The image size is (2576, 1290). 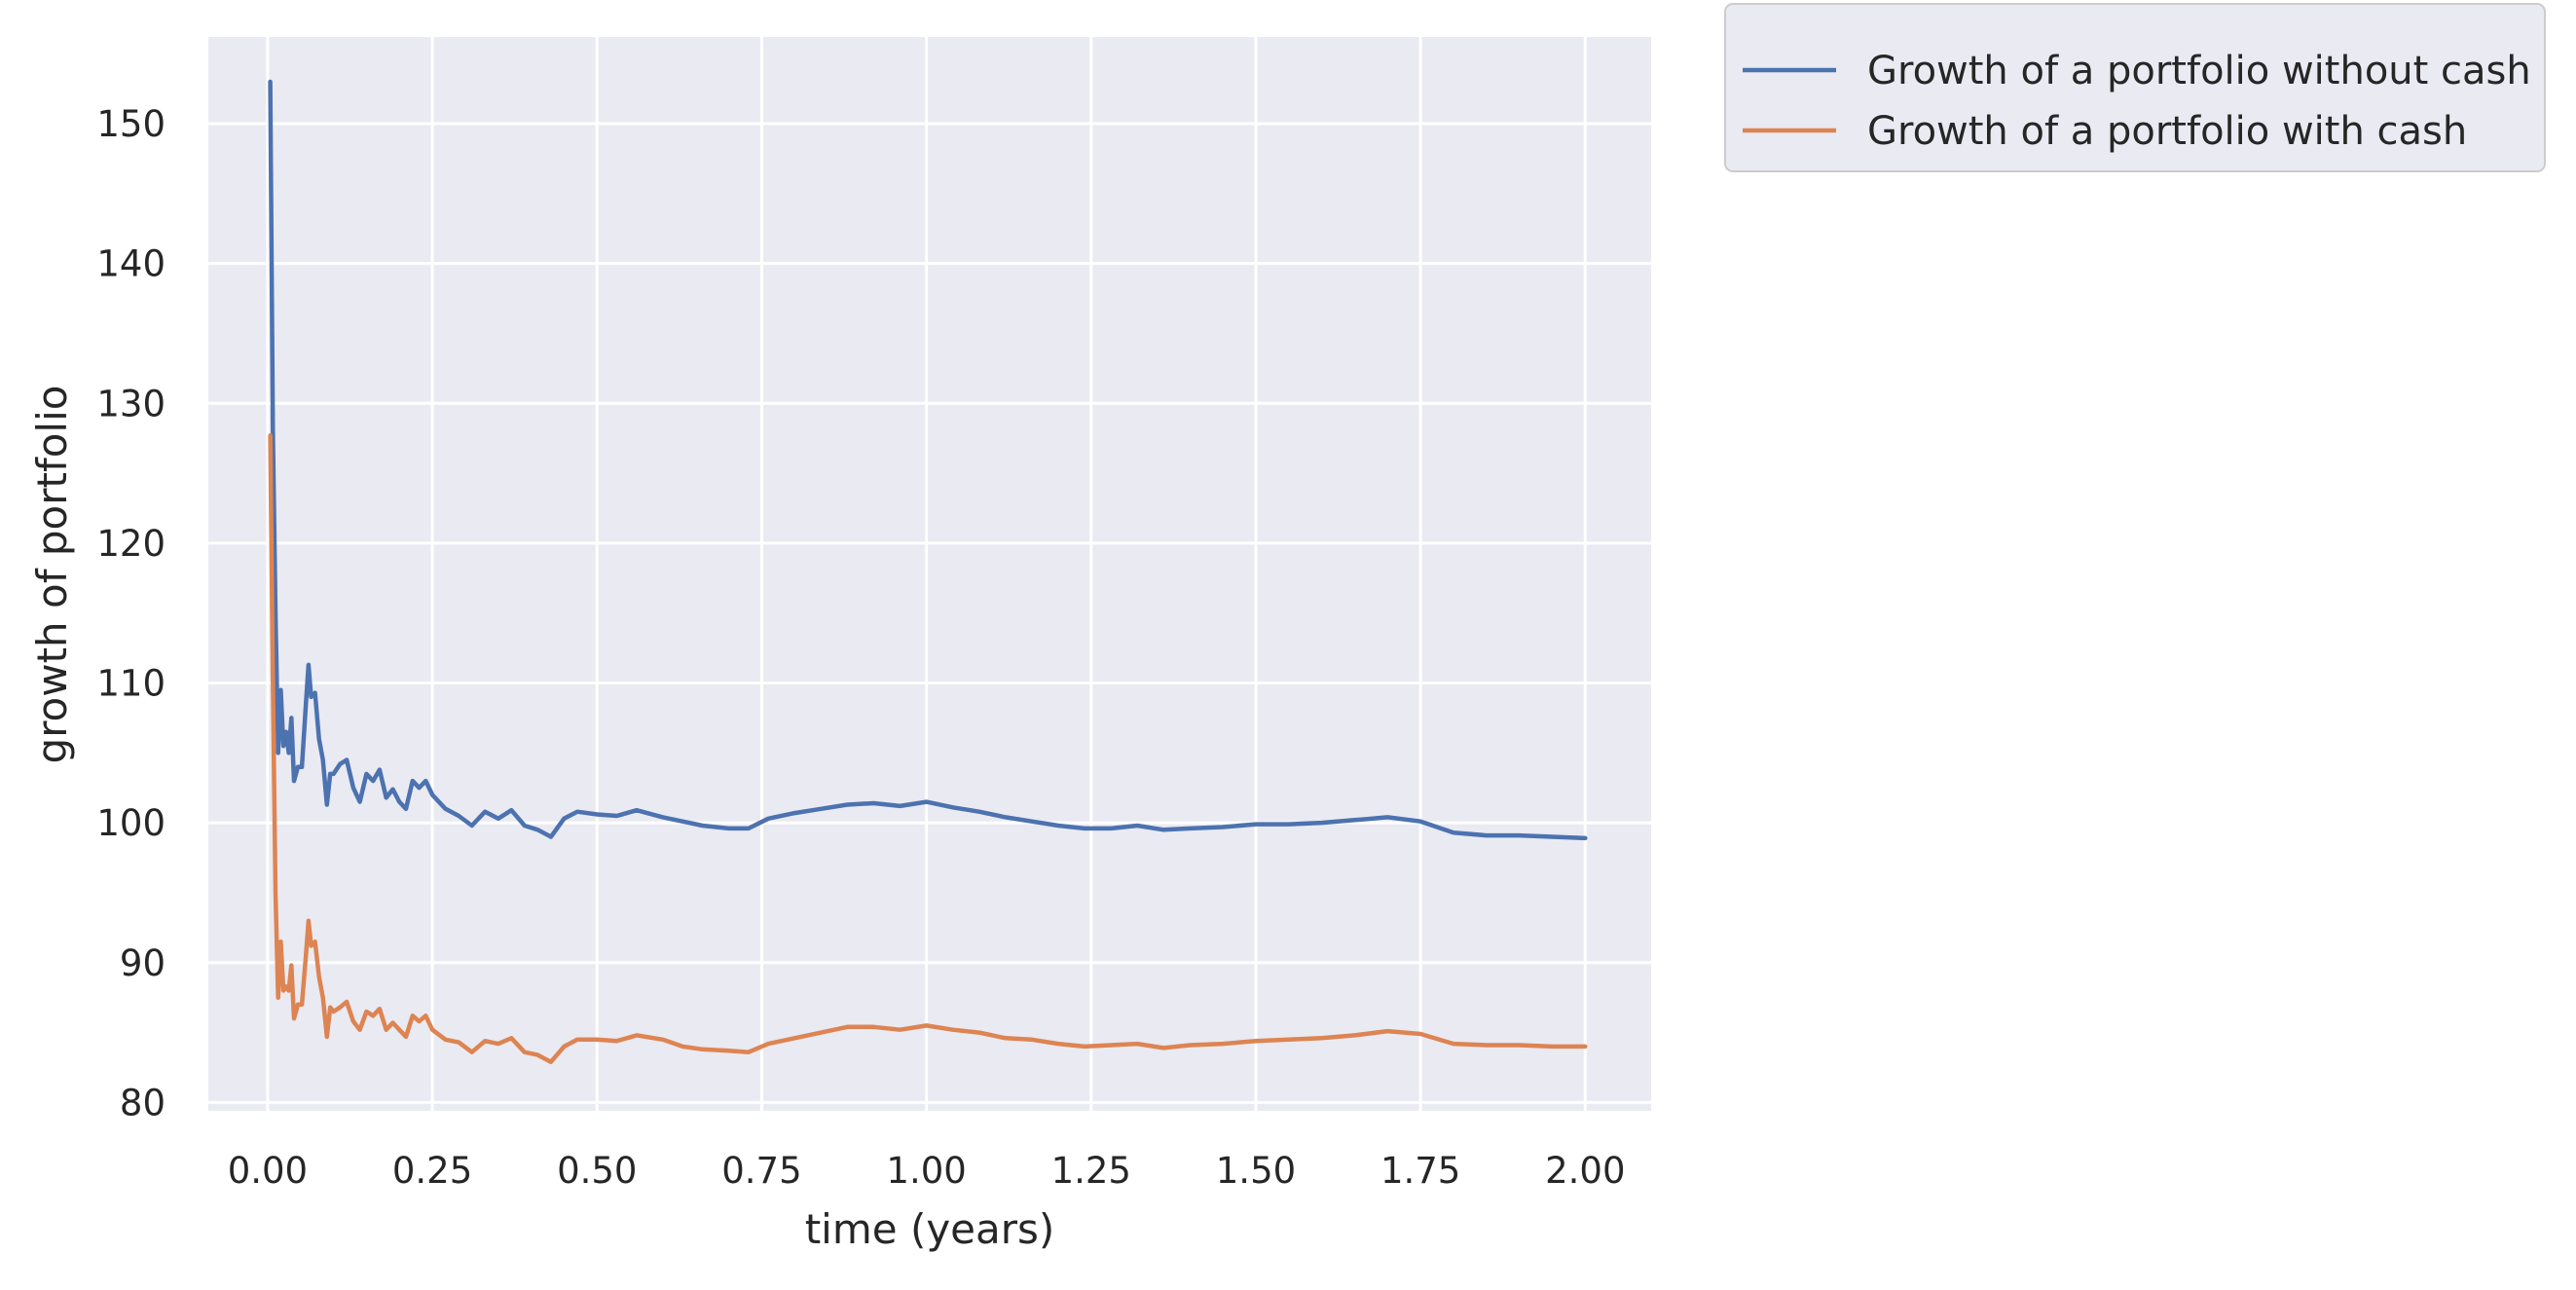 What do you see at coordinates (761, 1171) in the screenshot?
I see `x-tick-label: 0.75` at bounding box center [761, 1171].